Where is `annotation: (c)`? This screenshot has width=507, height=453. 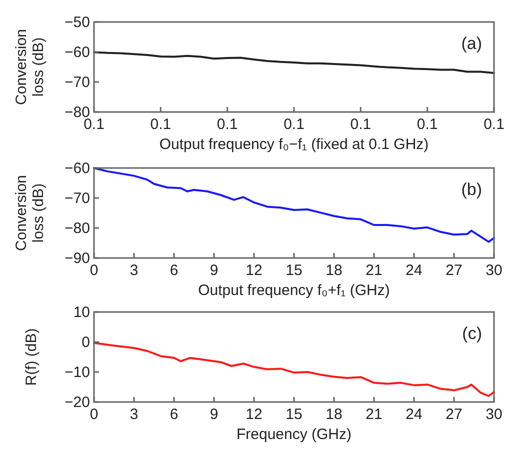
annotation: (c) is located at coordinates (472, 333).